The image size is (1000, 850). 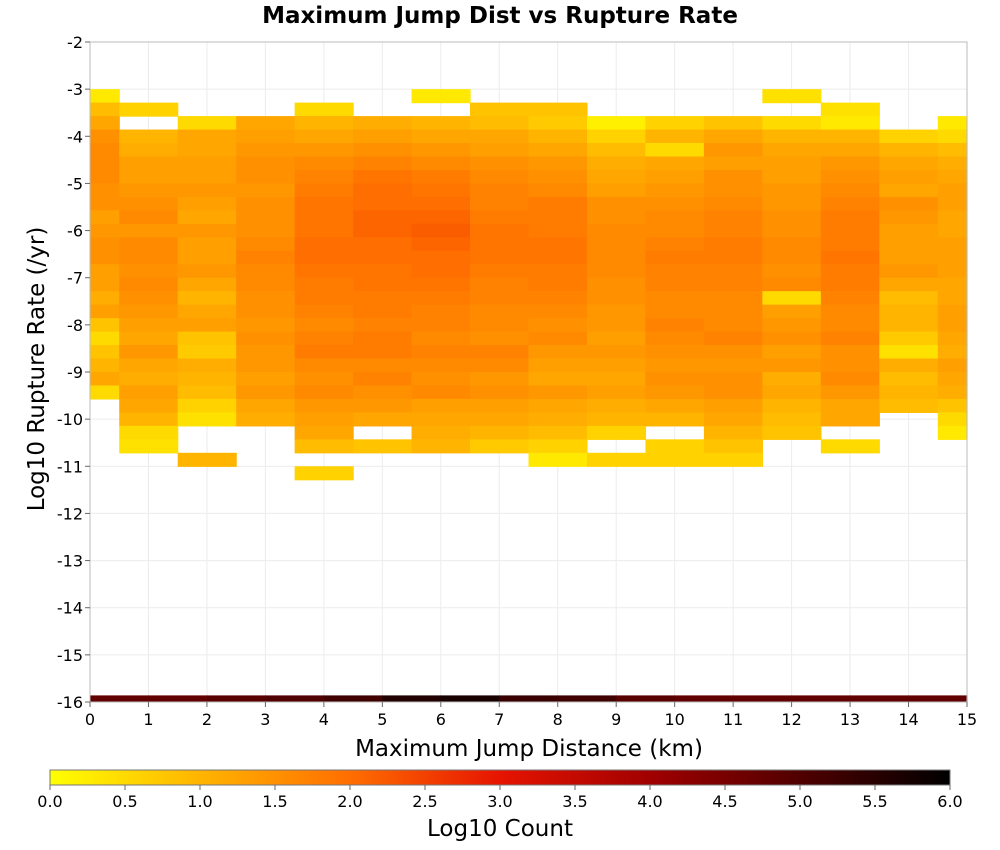 What do you see at coordinates (70, 608) in the screenshot?
I see `y-tick-label: -14` at bounding box center [70, 608].